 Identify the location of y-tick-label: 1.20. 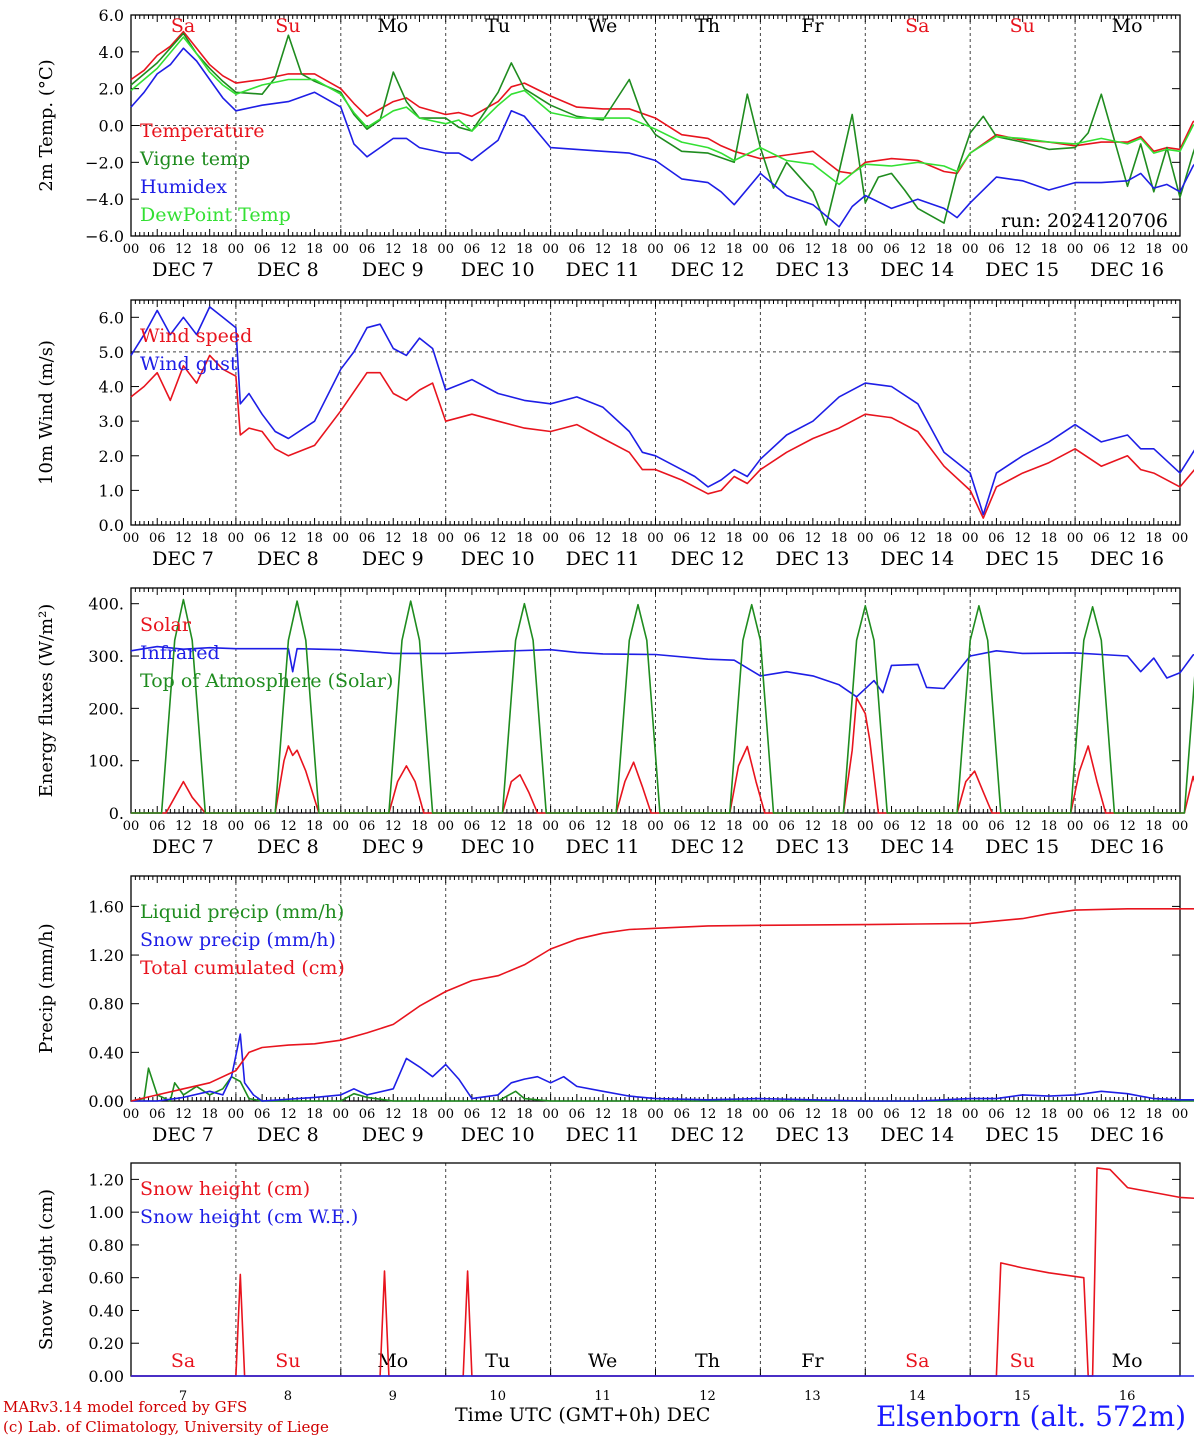
(106, 955).